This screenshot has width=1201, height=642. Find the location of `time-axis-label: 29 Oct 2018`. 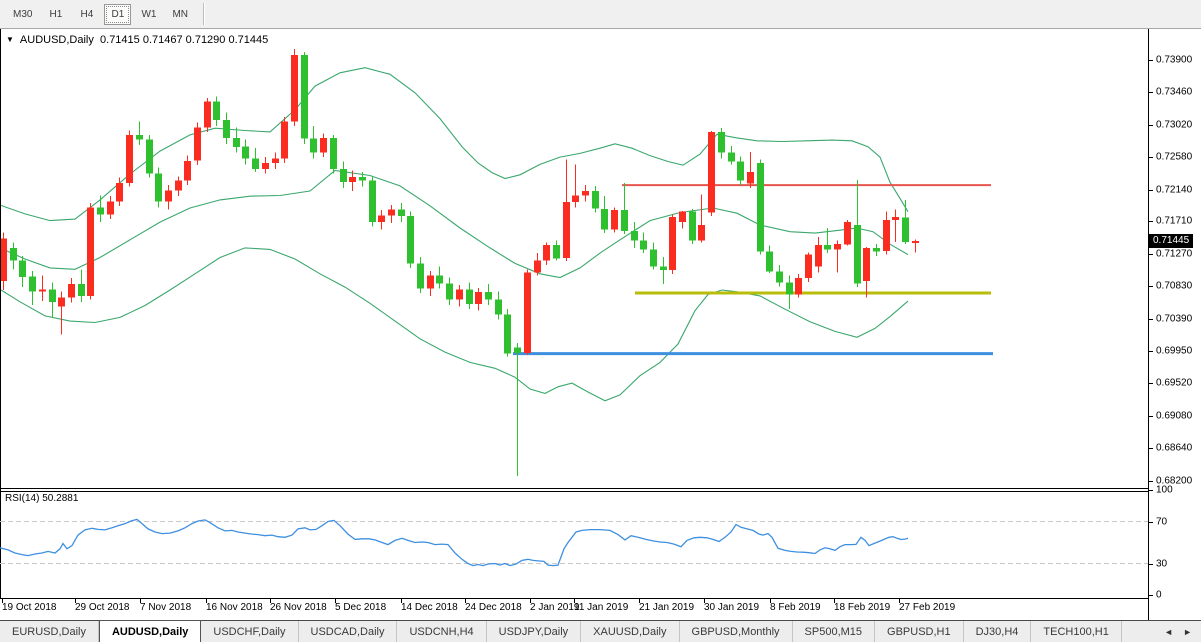

time-axis-label: 29 Oct 2018 is located at coordinates (102, 607).